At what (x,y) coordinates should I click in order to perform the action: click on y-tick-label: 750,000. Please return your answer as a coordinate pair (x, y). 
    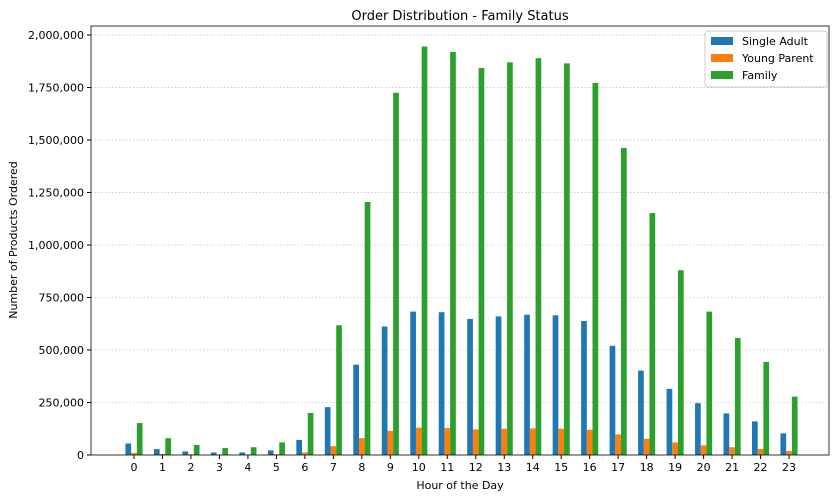
    Looking at the image, I should click on (62, 298).